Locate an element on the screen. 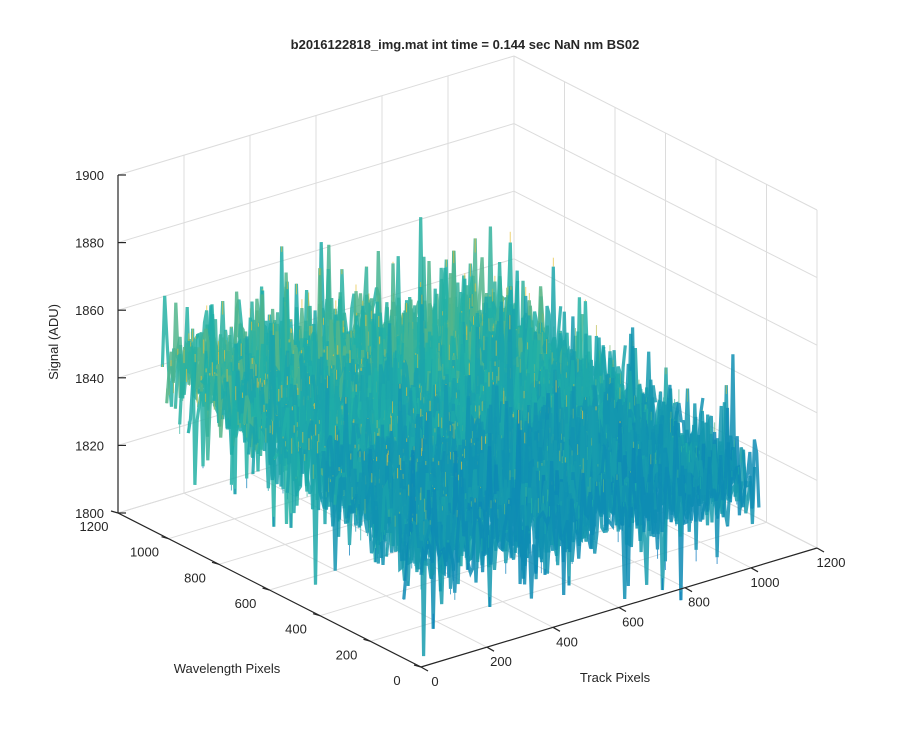 This screenshot has width=900, height=750. x-tick-label: 1000 is located at coordinates (765, 582).